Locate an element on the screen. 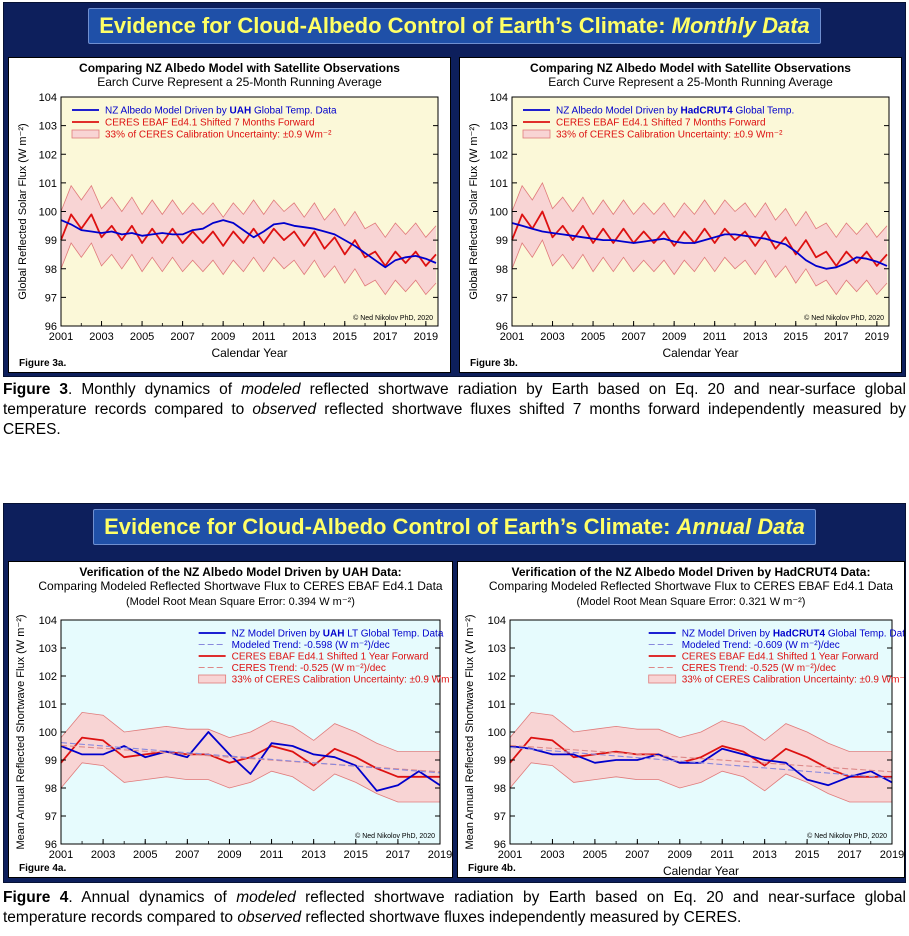  fig4-text-b: modeled is located at coordinates (266, 897).